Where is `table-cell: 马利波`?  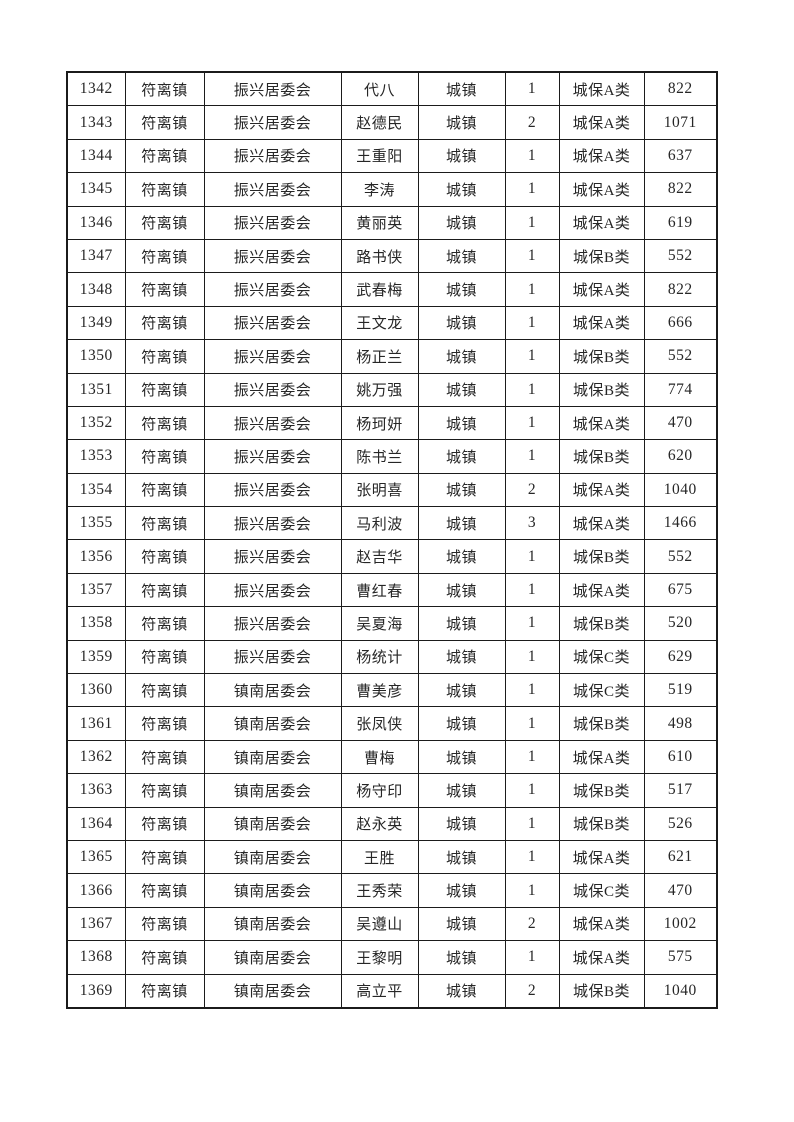 table-cell: 马利波 is located at coordinates (379, 523).